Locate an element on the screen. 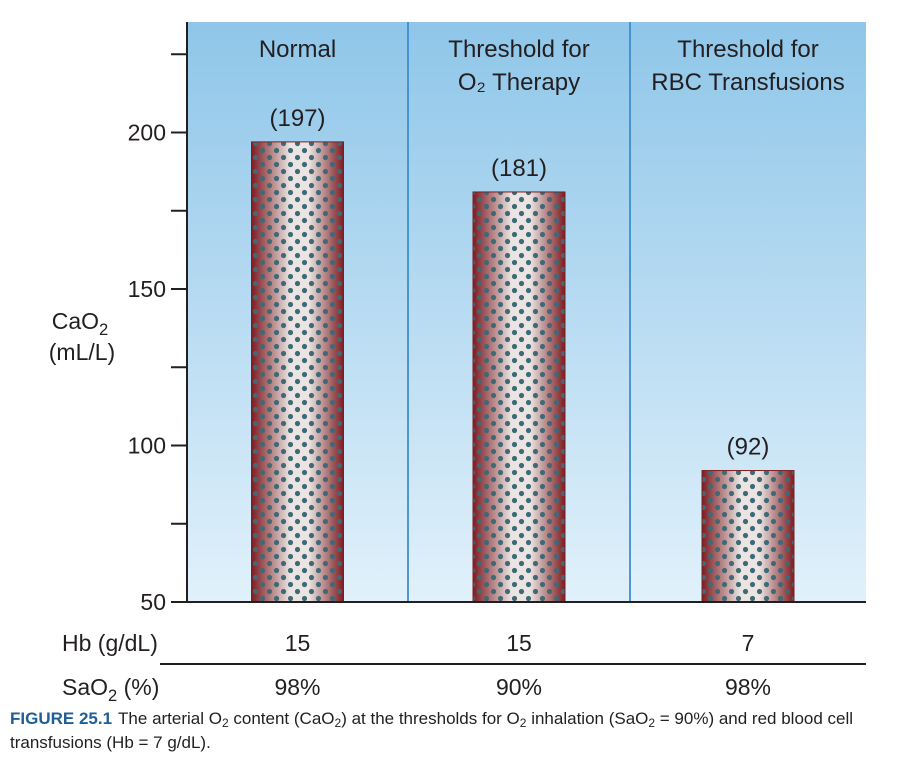  data-label: (92) is located at coordinates (748, 447).